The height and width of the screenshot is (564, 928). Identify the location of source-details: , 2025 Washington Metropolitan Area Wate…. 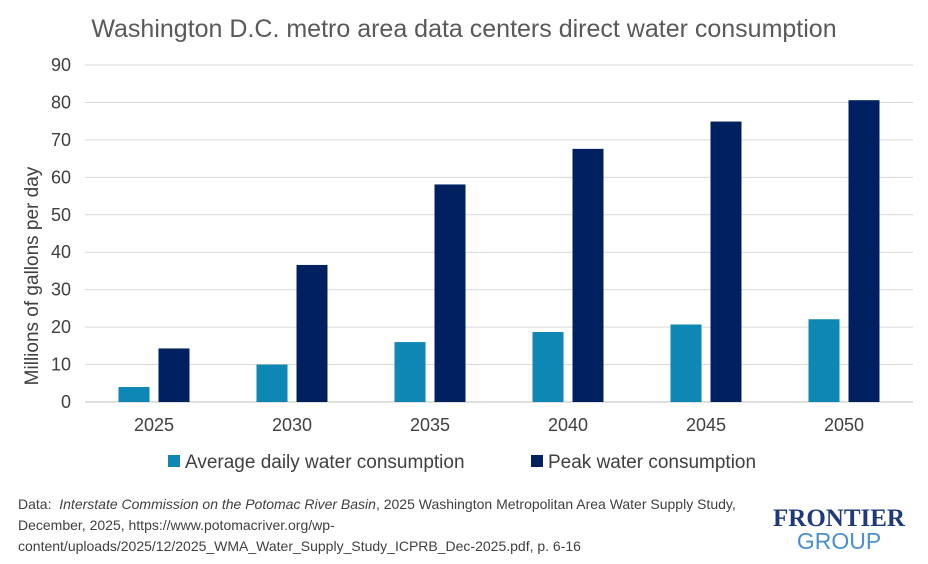
(377, 525).